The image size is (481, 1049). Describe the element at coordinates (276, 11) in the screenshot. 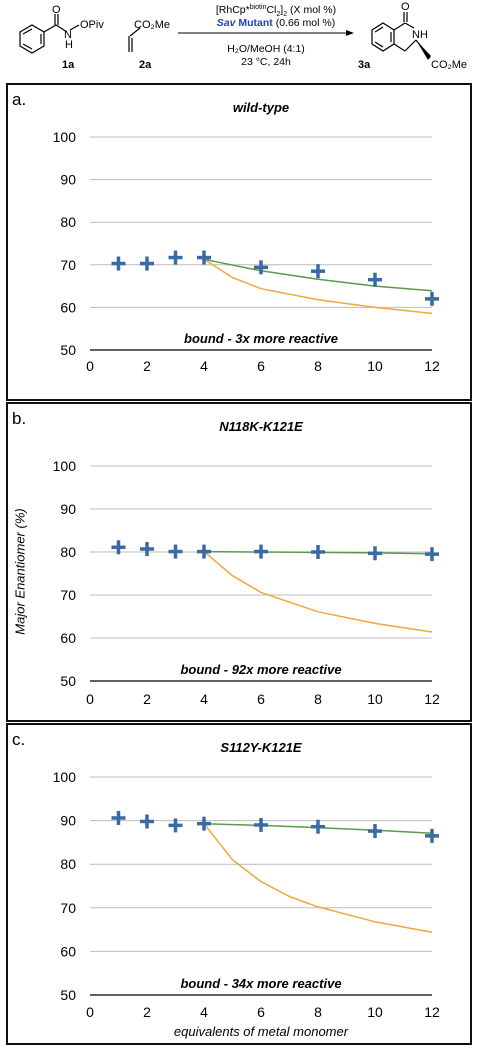

I see `catalyst-condition: [RhCp*biotinCl2]2 (X mol %)` at that location.